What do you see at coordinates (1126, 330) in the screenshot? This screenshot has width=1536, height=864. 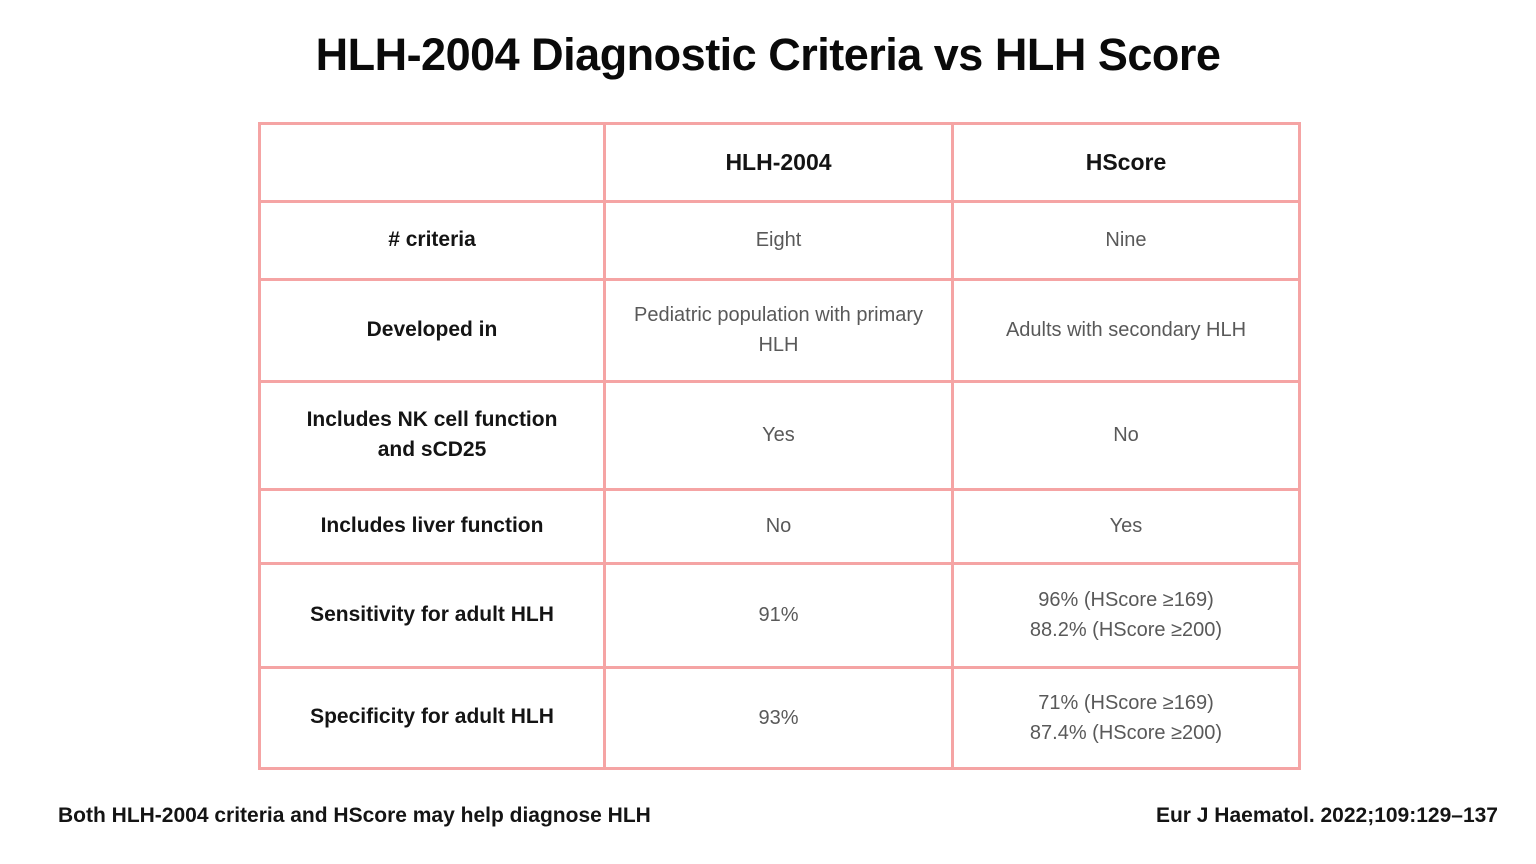 I see `table-cell-hscore: Adults with secondary HLH` at bounding box center [1126, 330].